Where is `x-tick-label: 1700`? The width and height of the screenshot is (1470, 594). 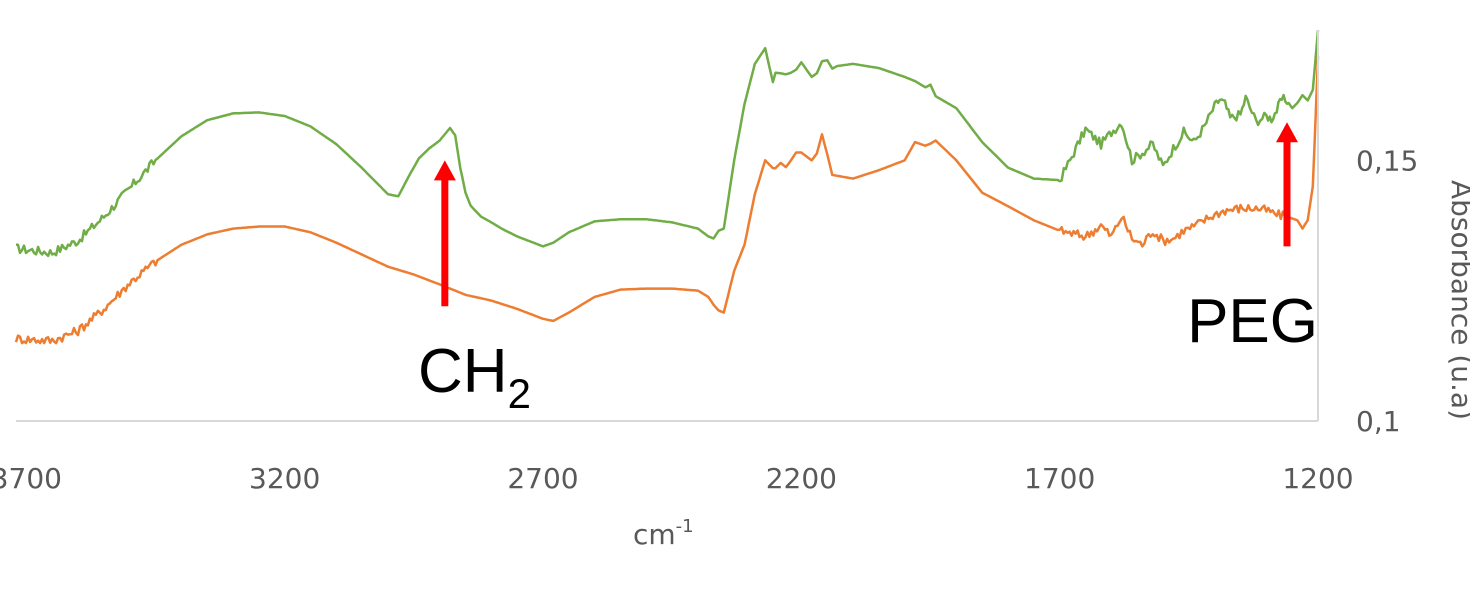 x-tick-label: 1700 is located at coordinates (1059, 478).